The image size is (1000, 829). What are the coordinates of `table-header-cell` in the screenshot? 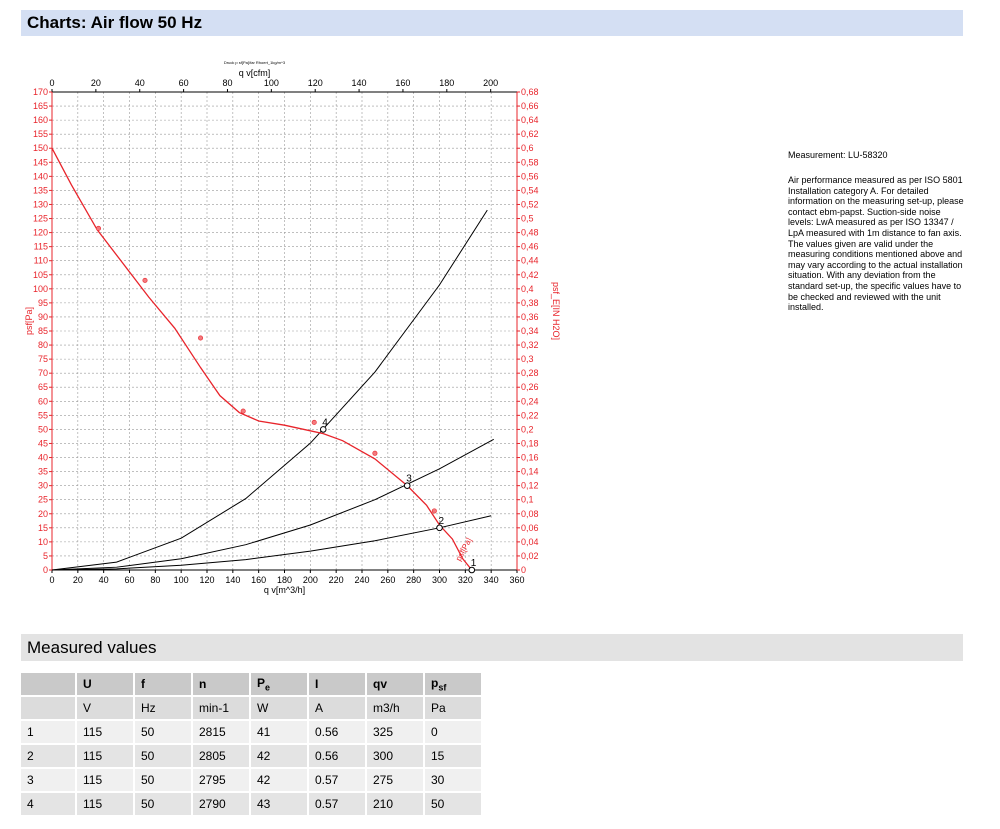 It's located at (49, 685).